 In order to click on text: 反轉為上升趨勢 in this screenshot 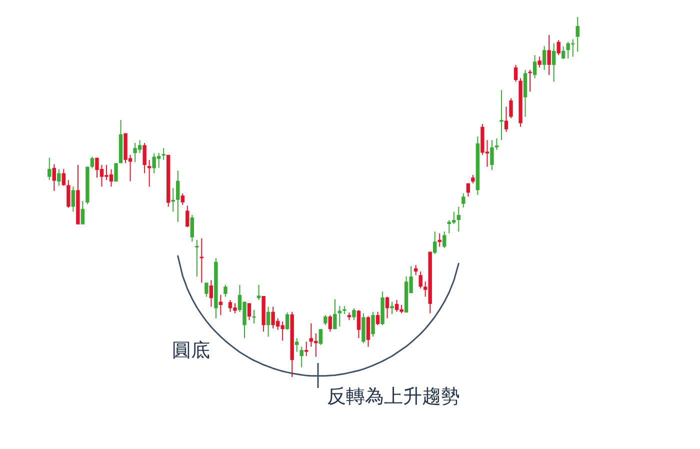, I will do `click(393, 397)`.